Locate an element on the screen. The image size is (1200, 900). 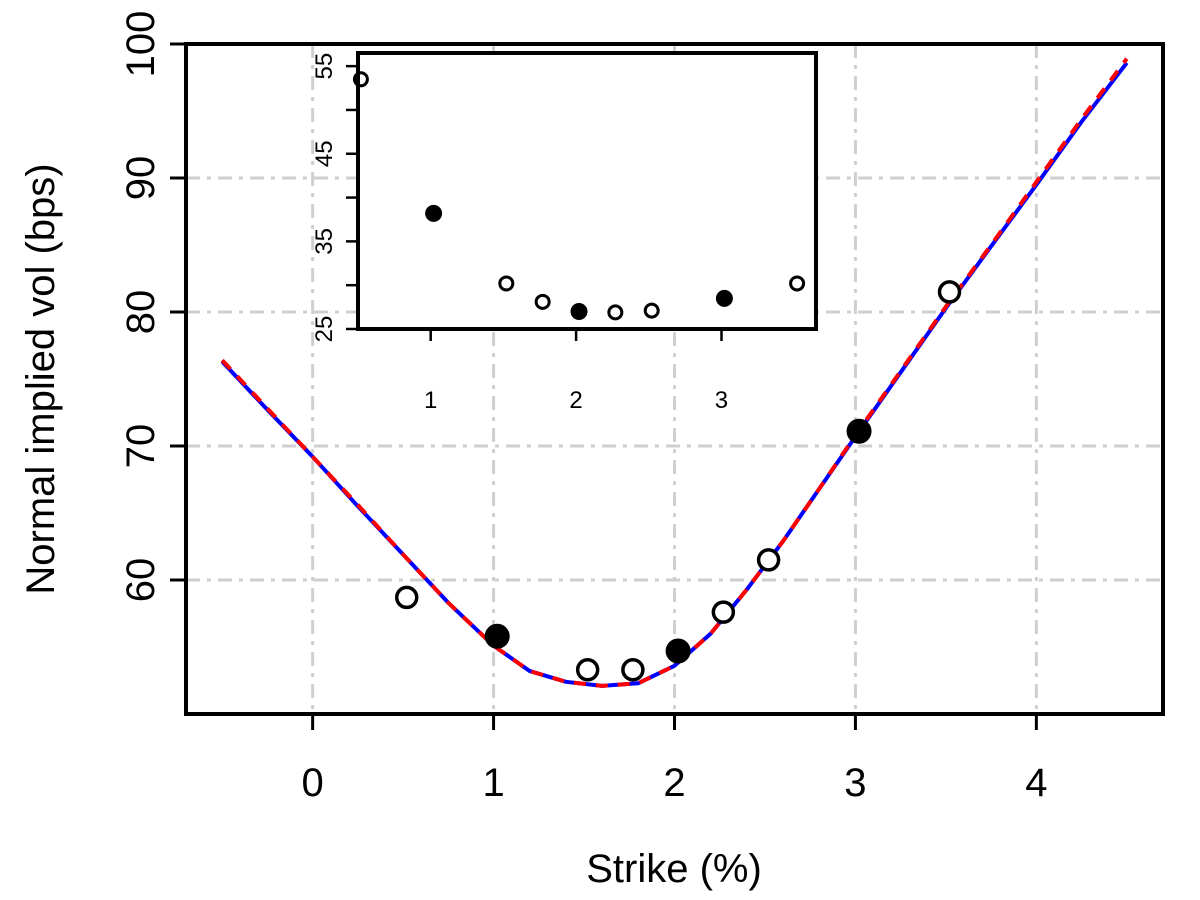
inset-x-tick-label: 2 is located at coordinates (575, 400).